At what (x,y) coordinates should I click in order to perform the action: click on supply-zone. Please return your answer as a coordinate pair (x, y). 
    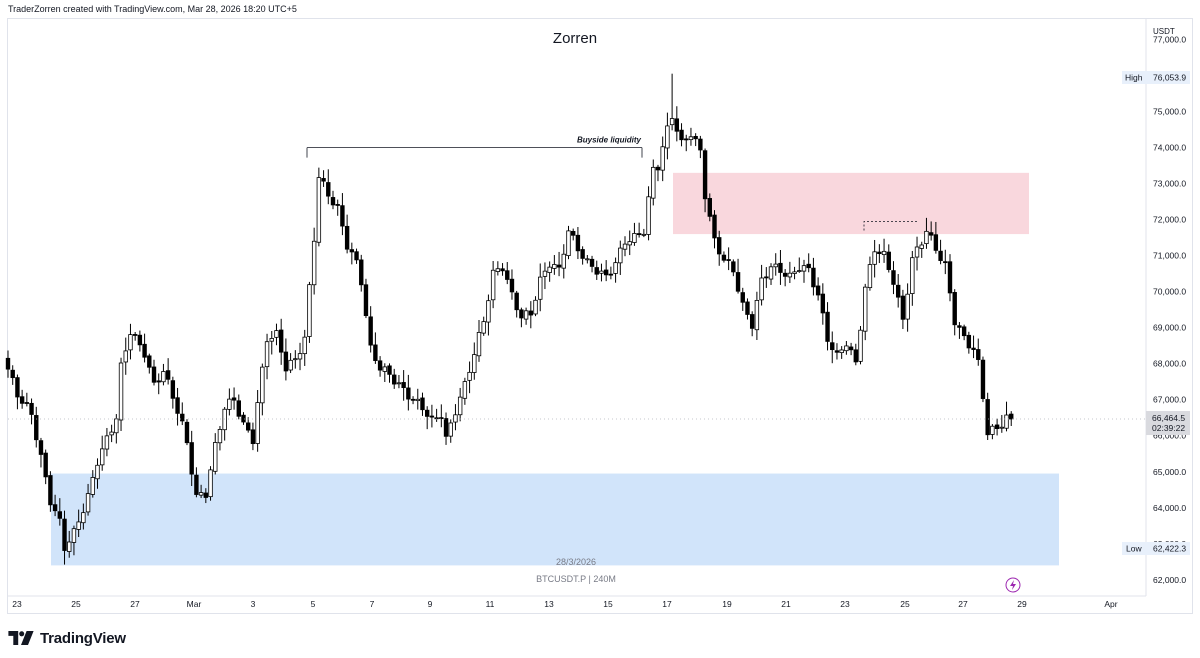
    Looking at the image, I should click on (851, 203).